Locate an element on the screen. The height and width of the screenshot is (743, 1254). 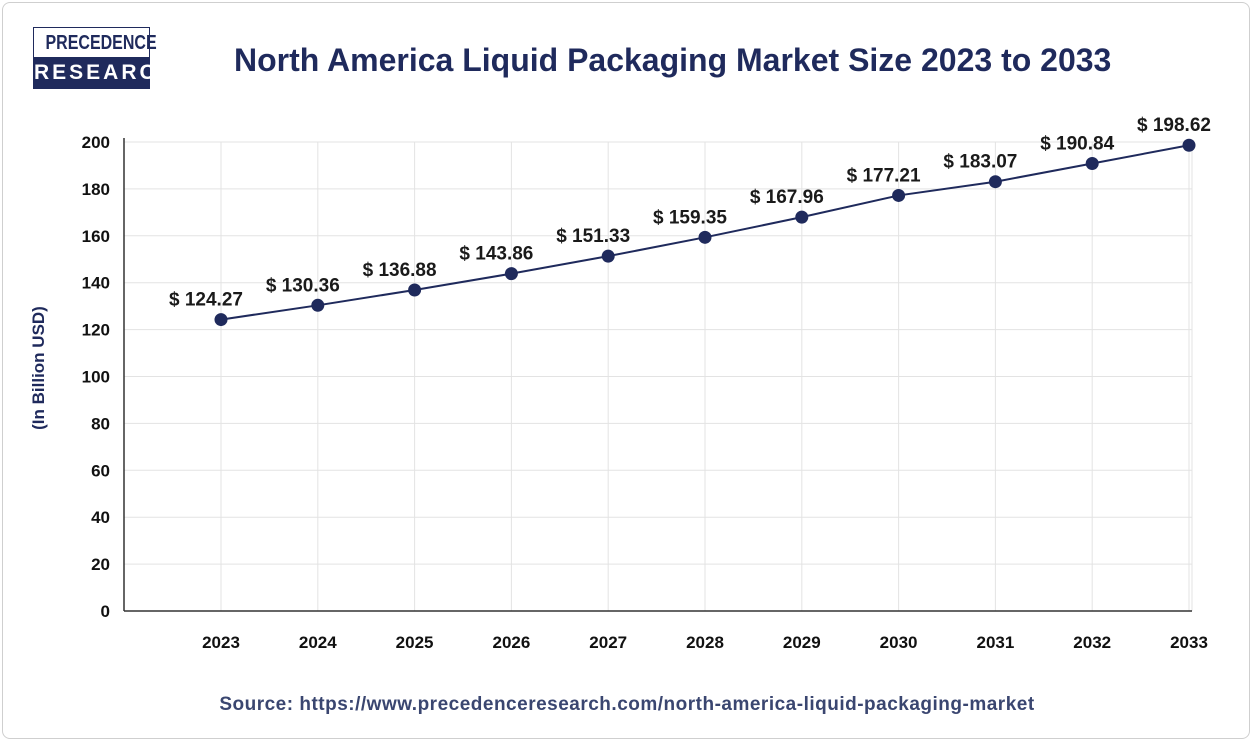
y-tick-label: 160 is located at coordinates (96, 236).